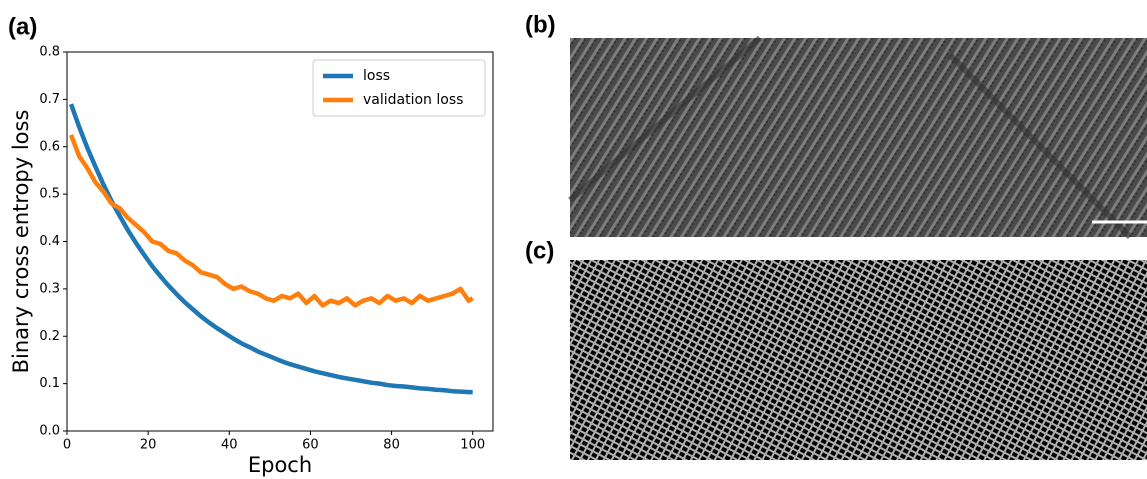 The height and width of the screenshot is (479, 1147). Describe the element at coordinates (21, 242) in the screenshot. I see `y-axis-label: Binary cross entropy loss` at that location.